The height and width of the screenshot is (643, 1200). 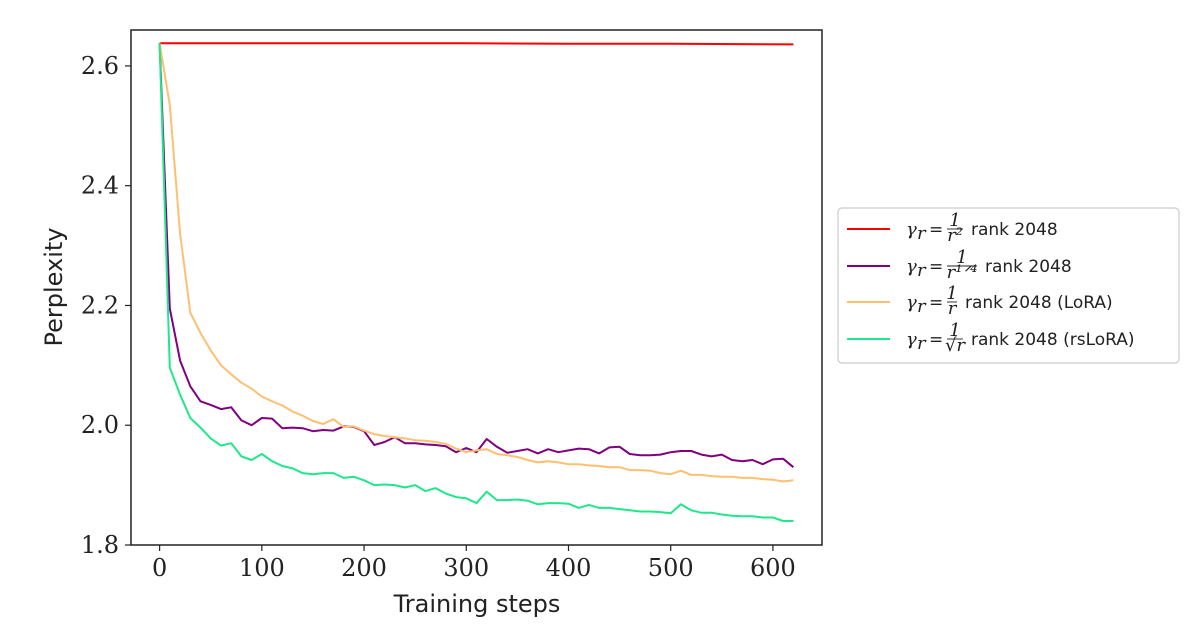 I want to click on y-tick-label: 1.8, so click(x=100, y=545).